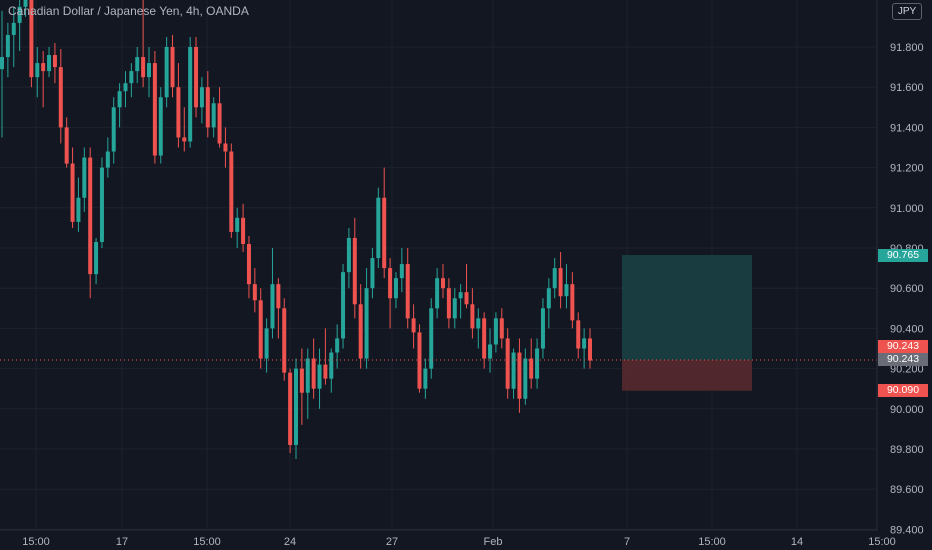 This screenshot has width=932, height=550. Describe the element at coordinates (882, 542) in the screenshot. I see `time-tick-label: 15:00` at that location.